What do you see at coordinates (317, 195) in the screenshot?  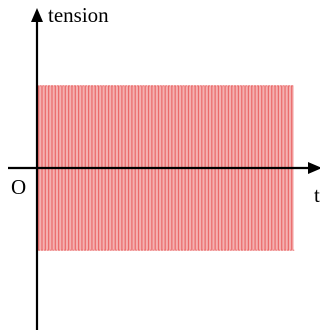 I see `x-axis-label: t` at bounding box center [317, 195].